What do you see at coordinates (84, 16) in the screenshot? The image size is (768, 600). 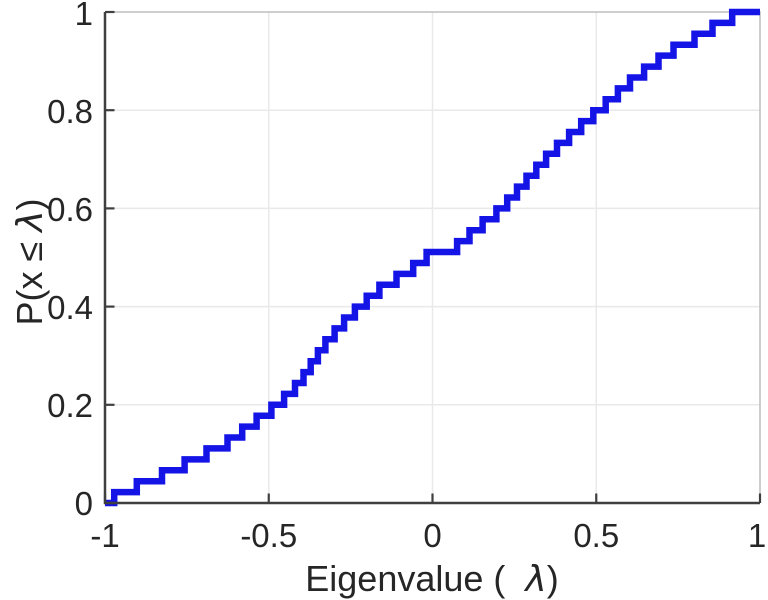 I see `y-tick-label: 1` at bounding box center [84, 16].